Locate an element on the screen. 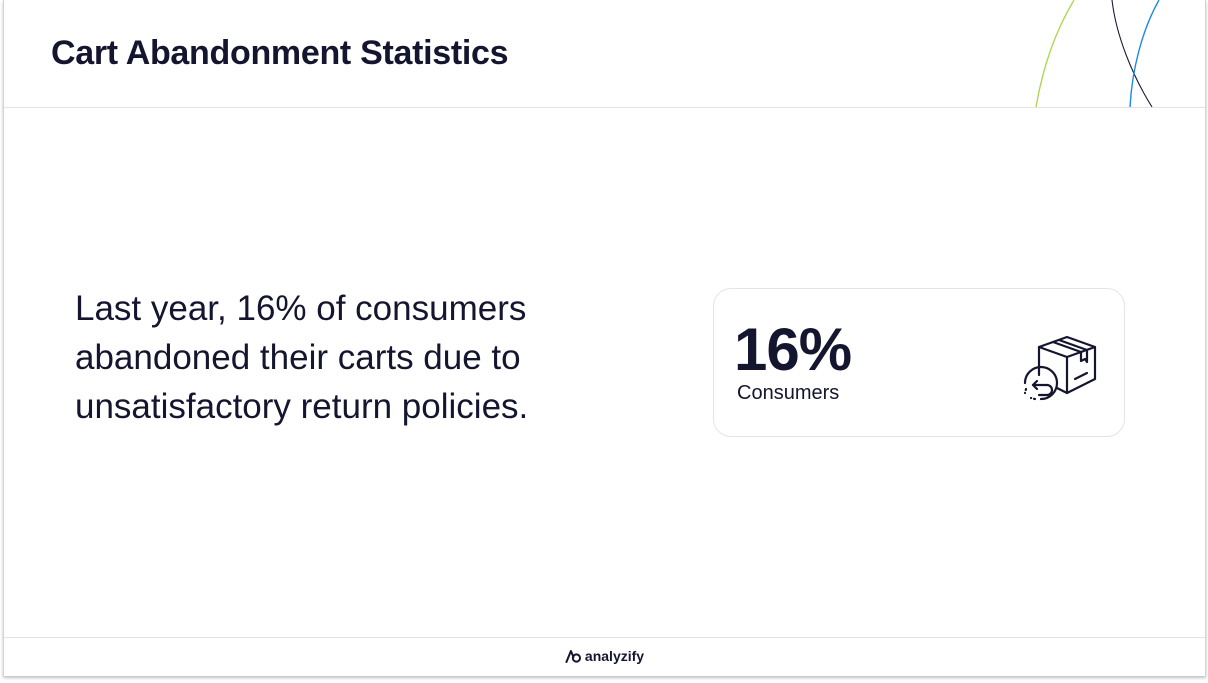 Image resolution: width=1208 pixels, height=683 pixels. page-title: Cart Abandonment Statistics is located at coordinates (280, 53).